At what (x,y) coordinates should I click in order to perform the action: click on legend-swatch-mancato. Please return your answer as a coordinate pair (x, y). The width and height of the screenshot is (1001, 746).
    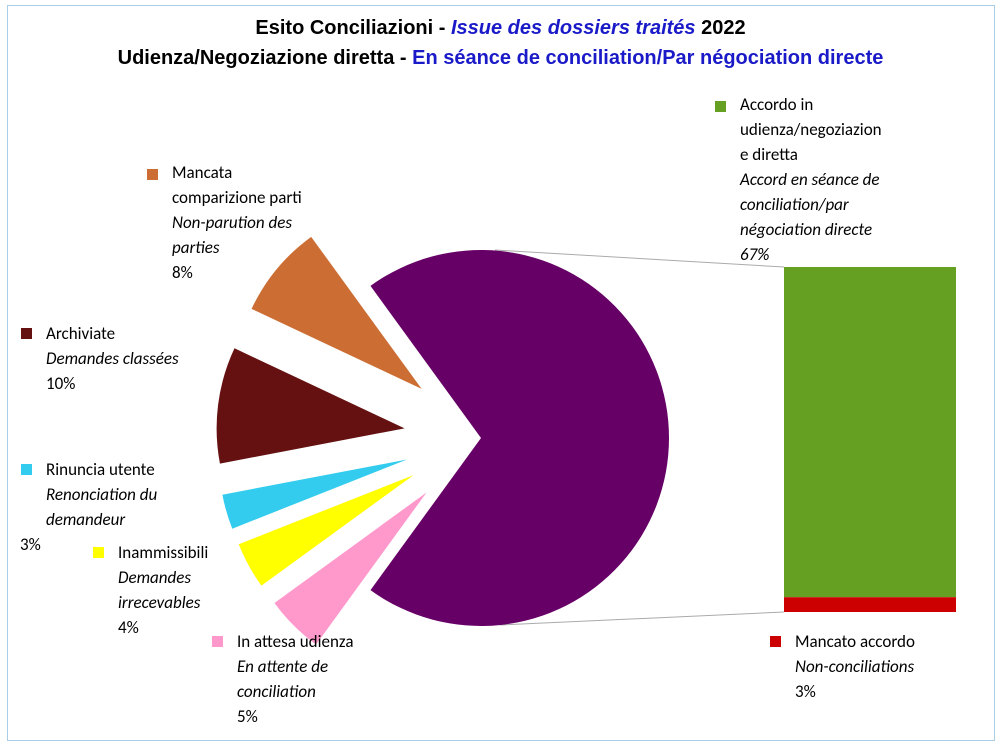
    Looking at the image, I should click on (775, 641).